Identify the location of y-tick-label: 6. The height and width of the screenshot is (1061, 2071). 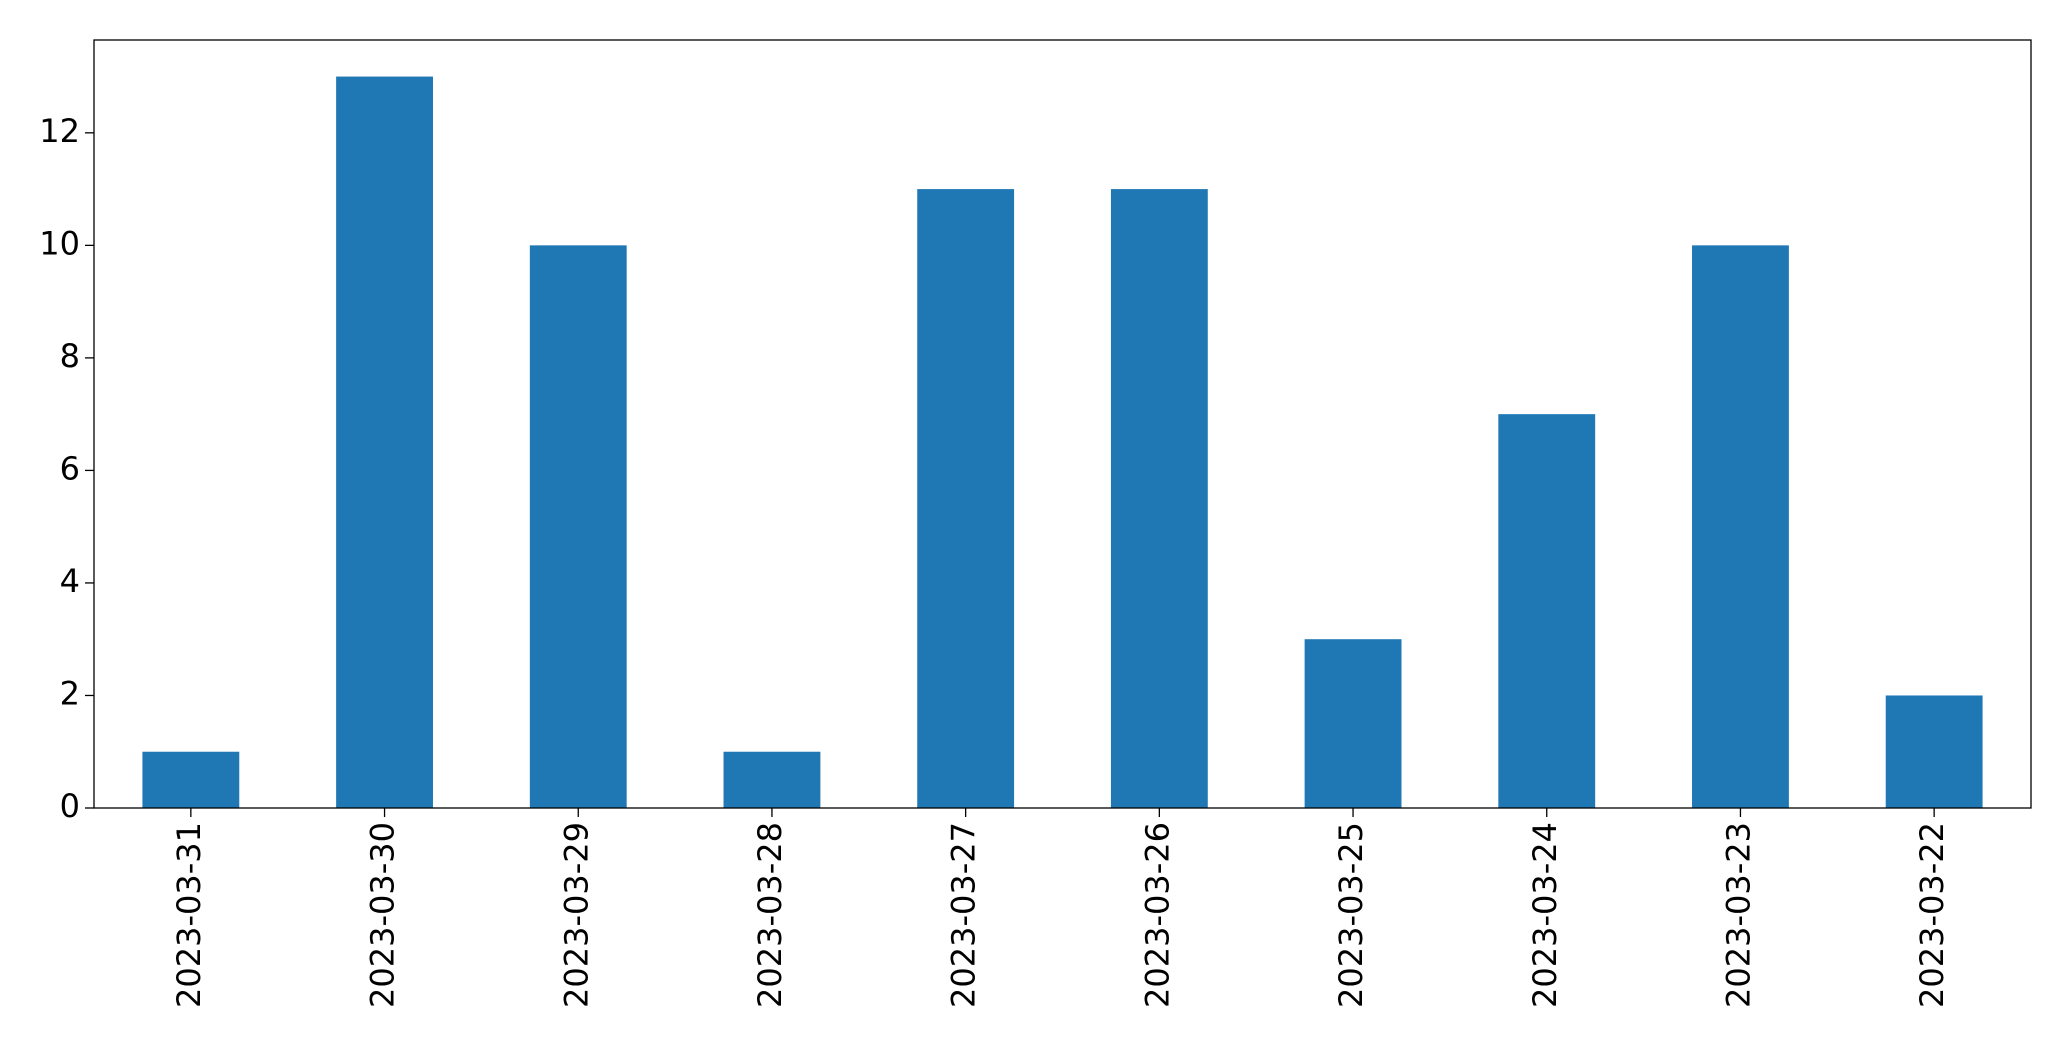
(70, 468).